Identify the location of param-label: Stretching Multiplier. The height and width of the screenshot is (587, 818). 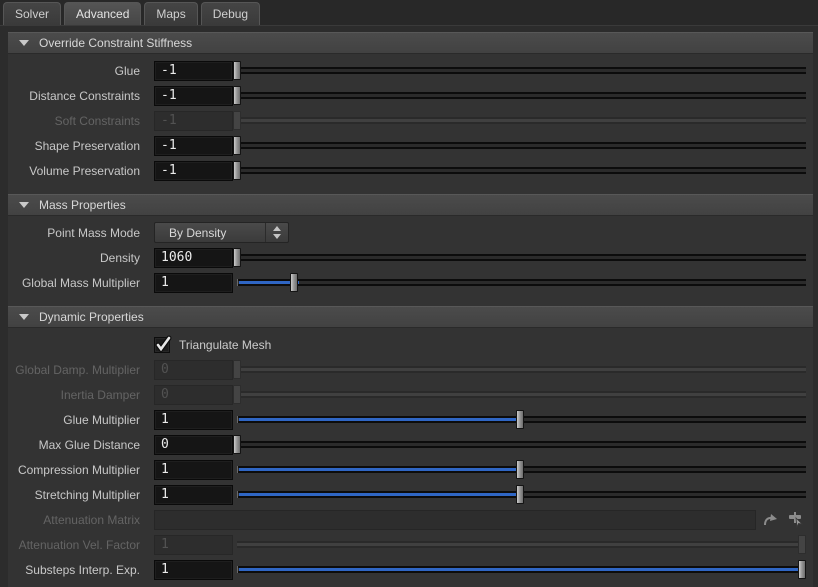
(87, 494).